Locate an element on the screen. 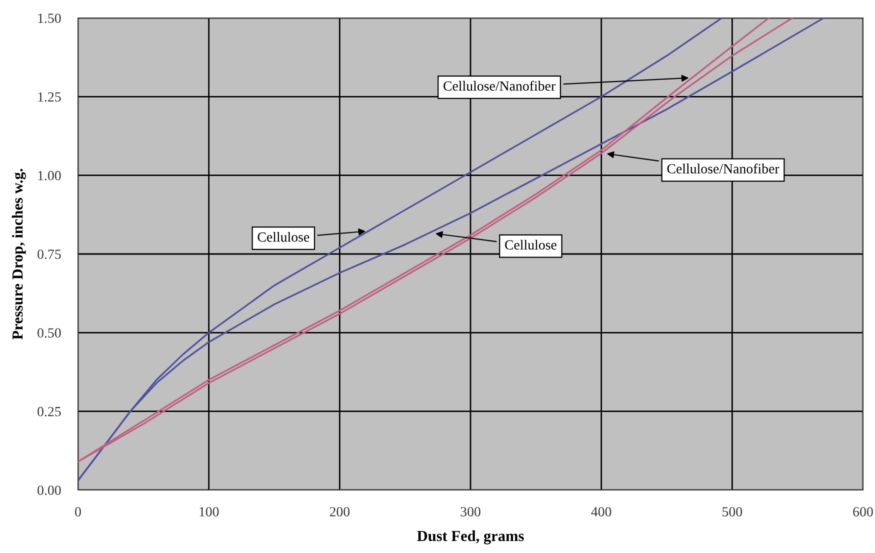  x-tick-label: 300 is located at coordinates (470, 511).